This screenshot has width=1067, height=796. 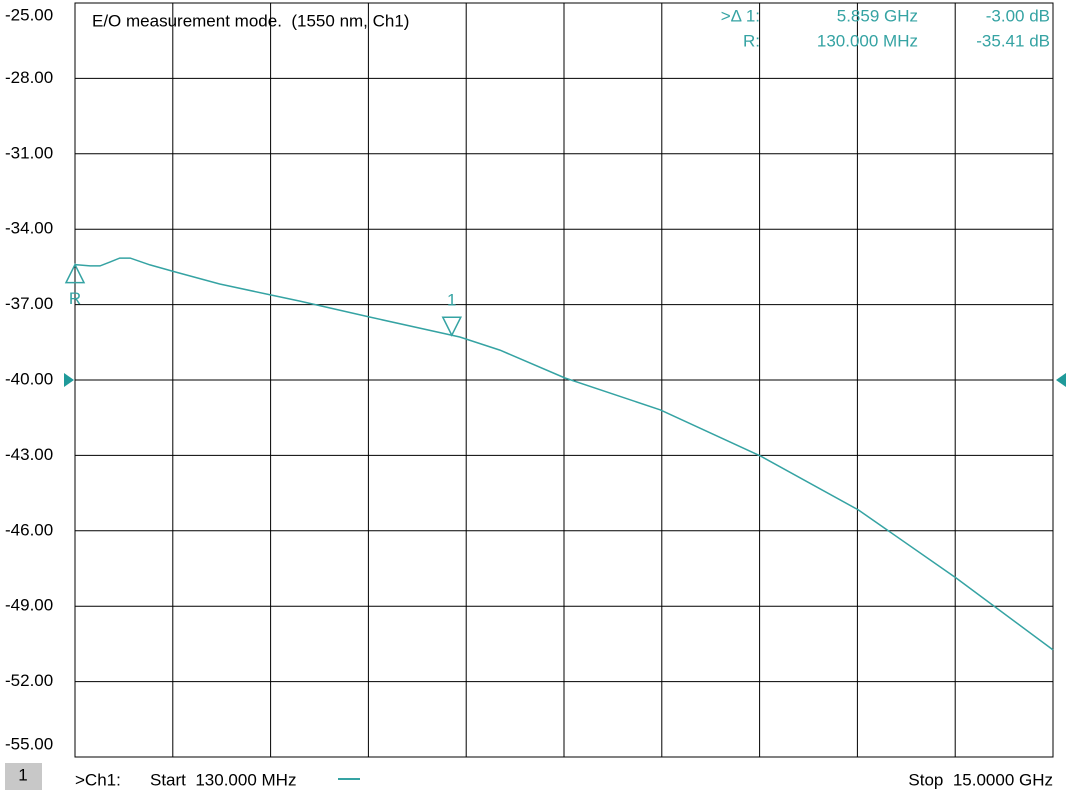 What do you see at coordinates (29, 529) in the screenshot?
I see `y-tick-label: -46.00` at bounding box center [29, 529].